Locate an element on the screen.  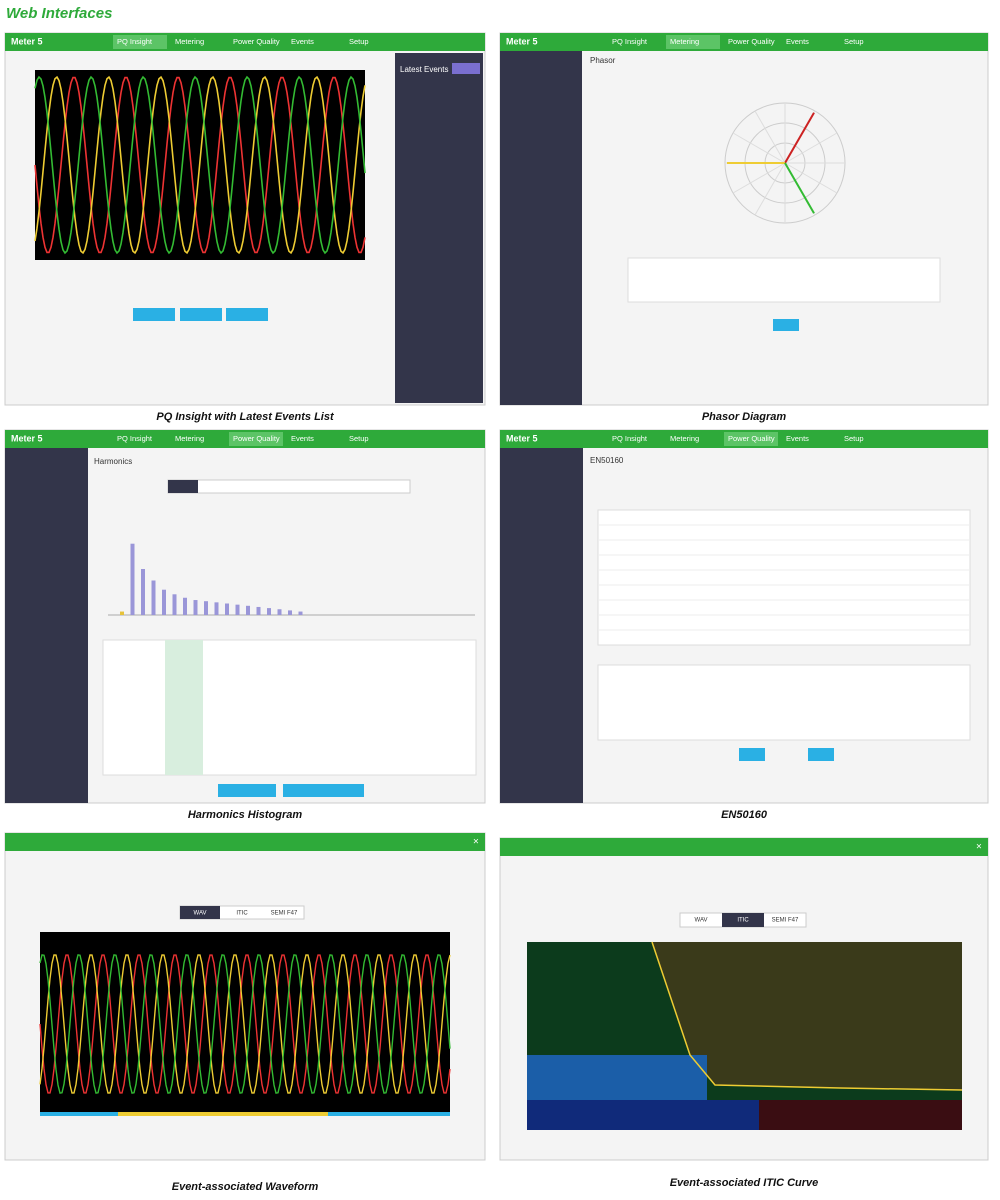
events-sidebar is located at coordinates (439, 228).